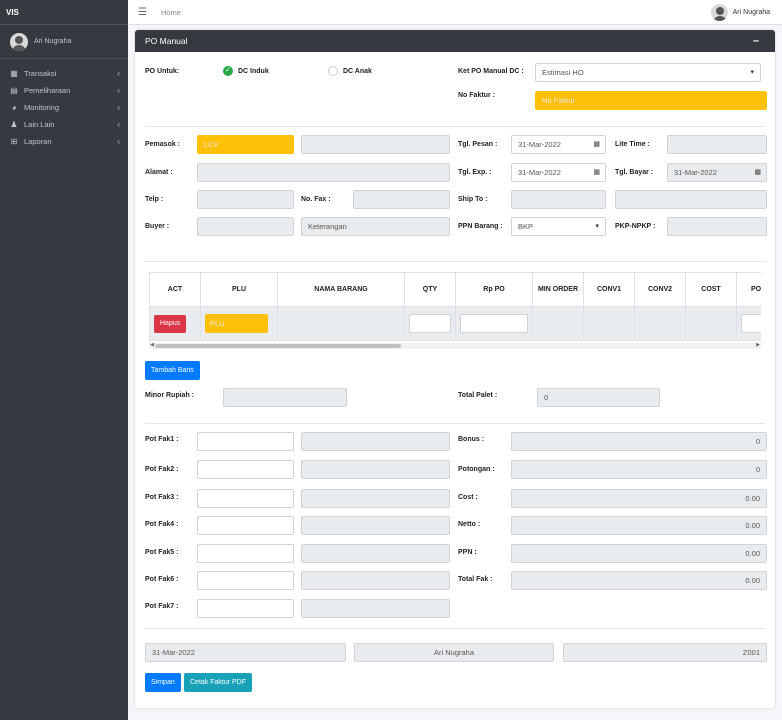 This screenshot has height=720, width=782. Describe the element at coordinates (751, 12) in the screenshot. I see `top-user-name: Ari Nugraha` at that location.